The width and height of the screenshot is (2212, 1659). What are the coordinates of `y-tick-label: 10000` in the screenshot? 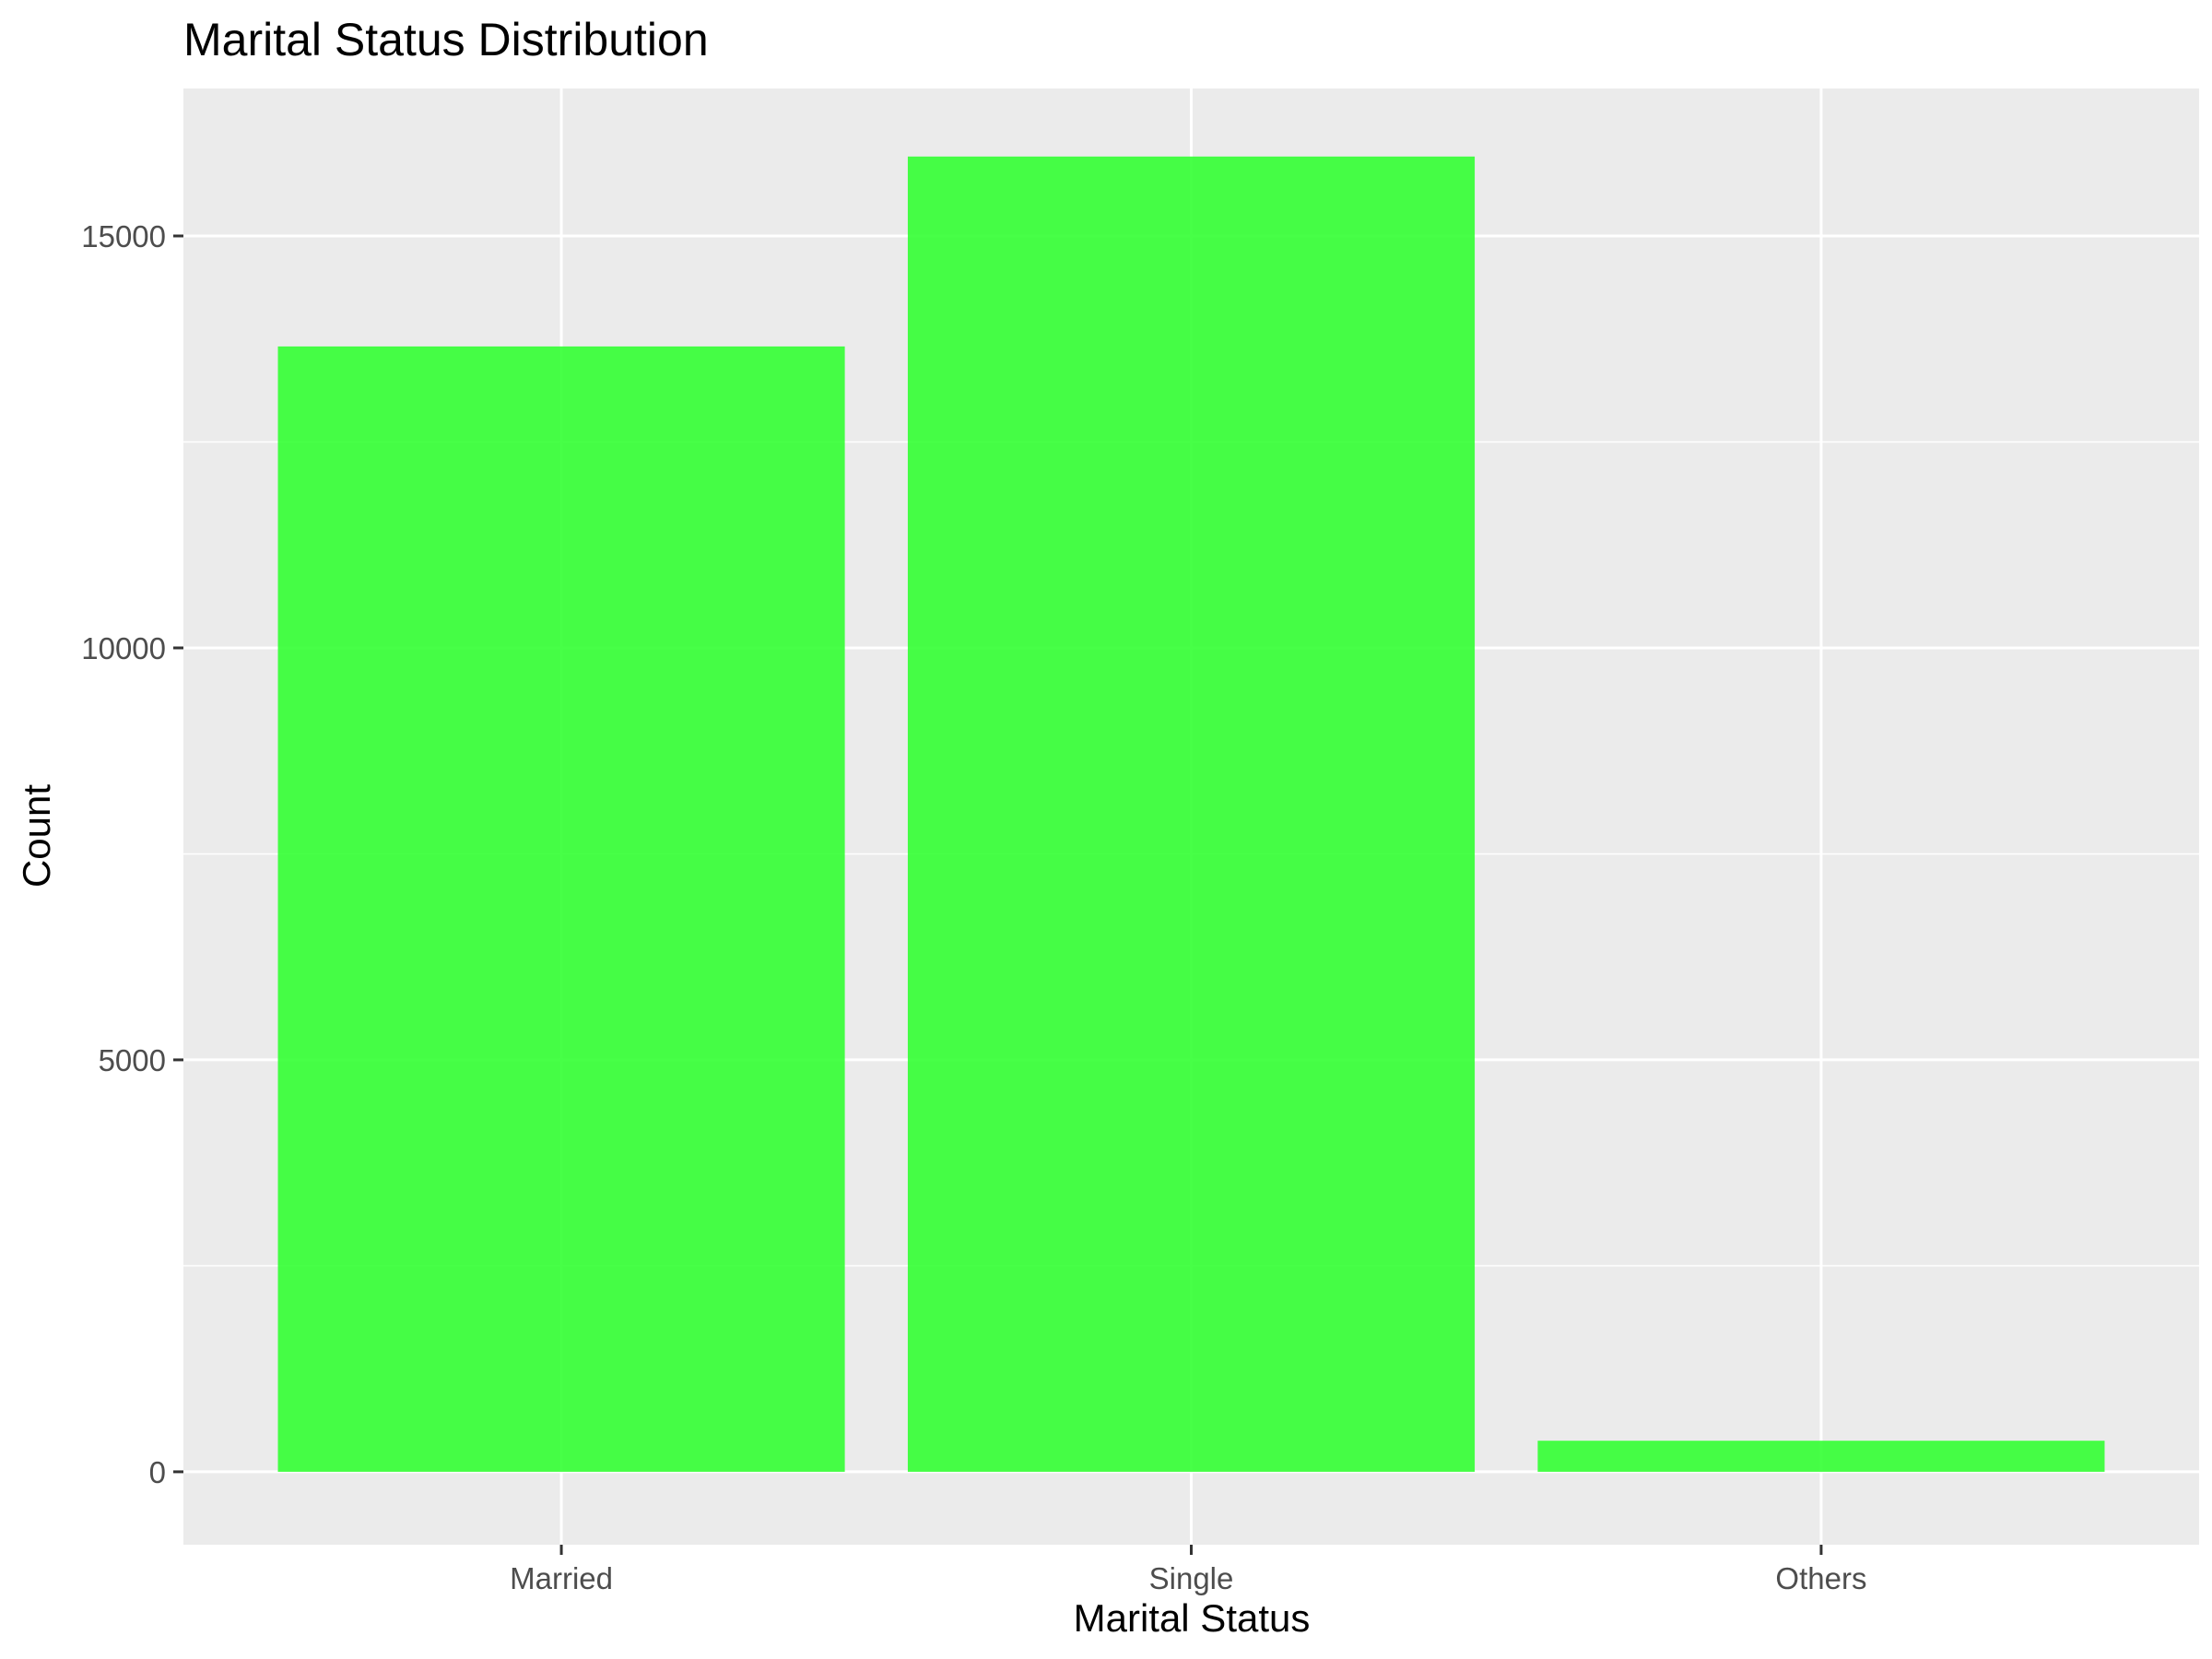 It's located at (123, 648).